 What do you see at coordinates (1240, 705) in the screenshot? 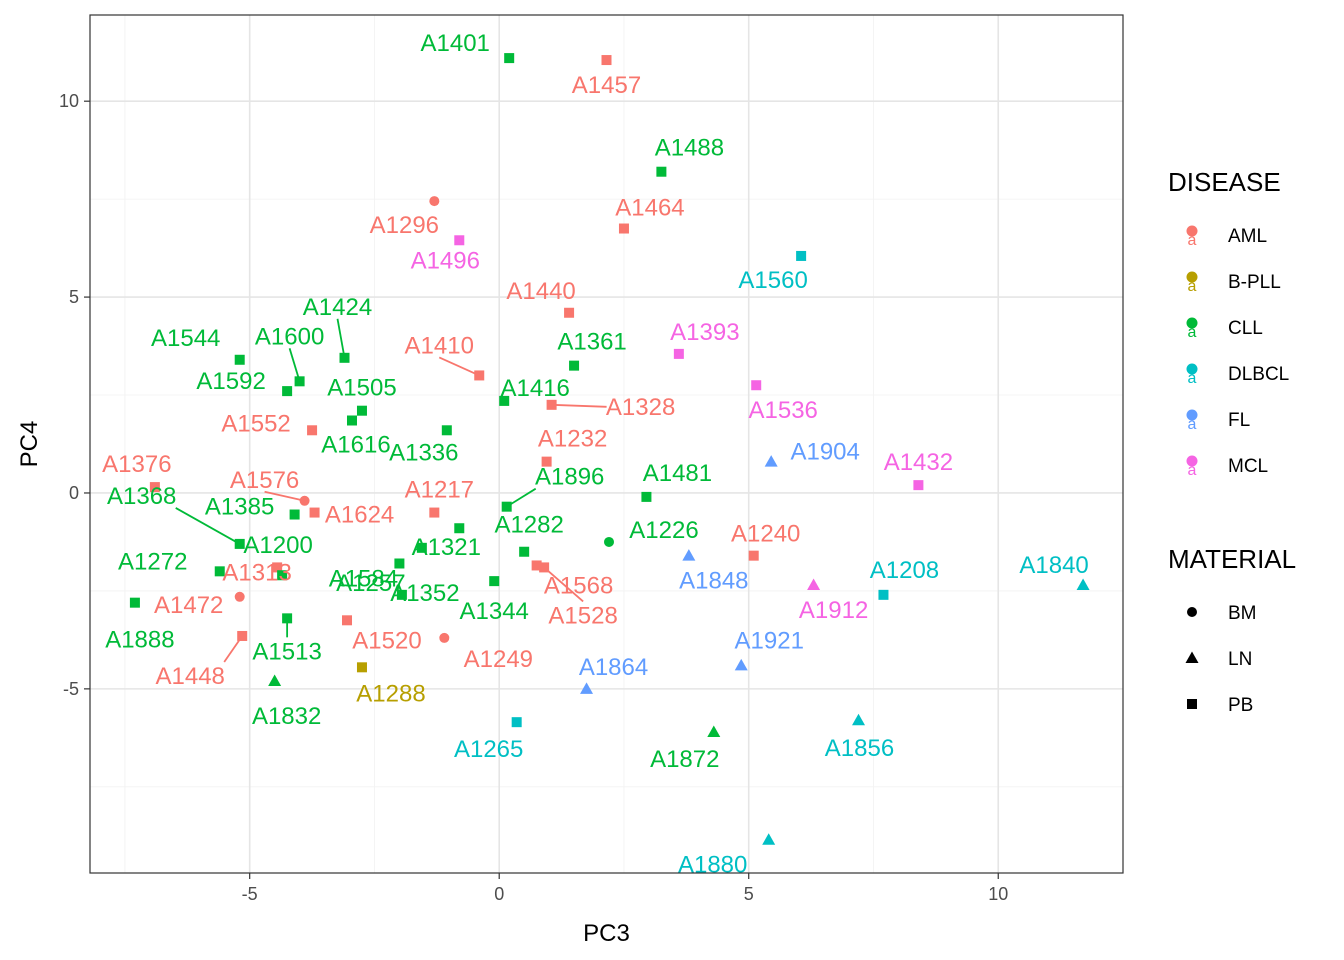
I see `legend-item-pb: PB` at bounding box center [1240, 705].